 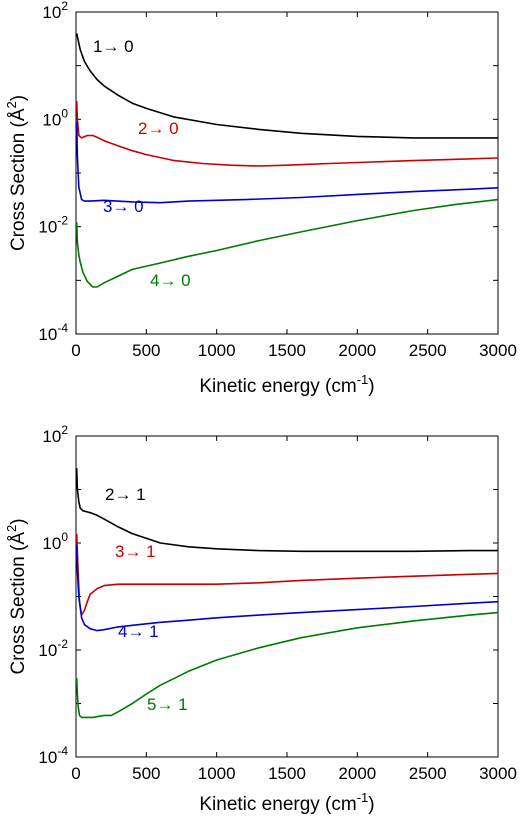 I want to click on series-label-4: 5→ 1, so click(x=167, y=704).